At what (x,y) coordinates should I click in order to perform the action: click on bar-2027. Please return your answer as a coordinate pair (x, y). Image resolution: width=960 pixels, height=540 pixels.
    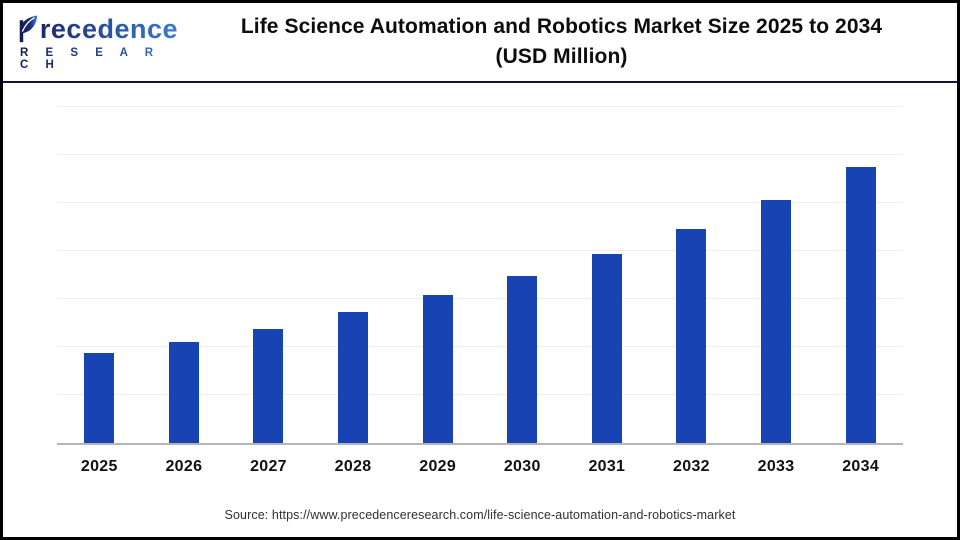
    Looking at the image, I should click on (268, 385).